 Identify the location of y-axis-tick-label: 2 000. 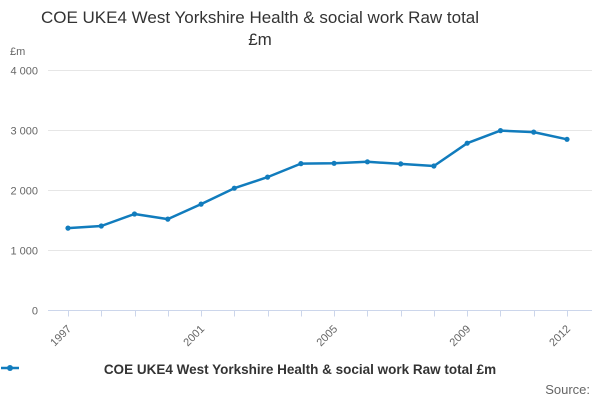
(24, 192).